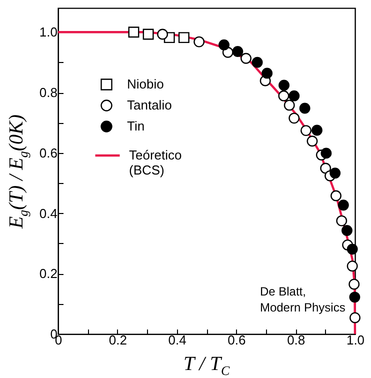 Image resolution: width=371 pixels, height=378 pixels. Describe the element at coordinates (207, 365) in the screenshot. I see `x-axis-title: T / T$_{C}$` at that location.